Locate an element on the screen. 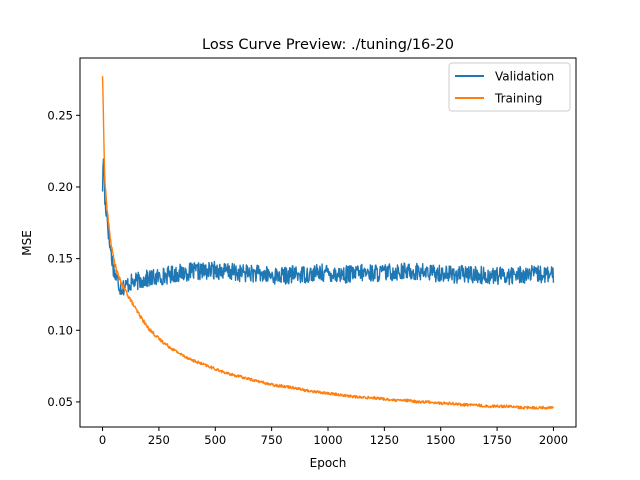 The image size is (640, 480). x-tick-label: 1750 is located at coordinates (496, 440).